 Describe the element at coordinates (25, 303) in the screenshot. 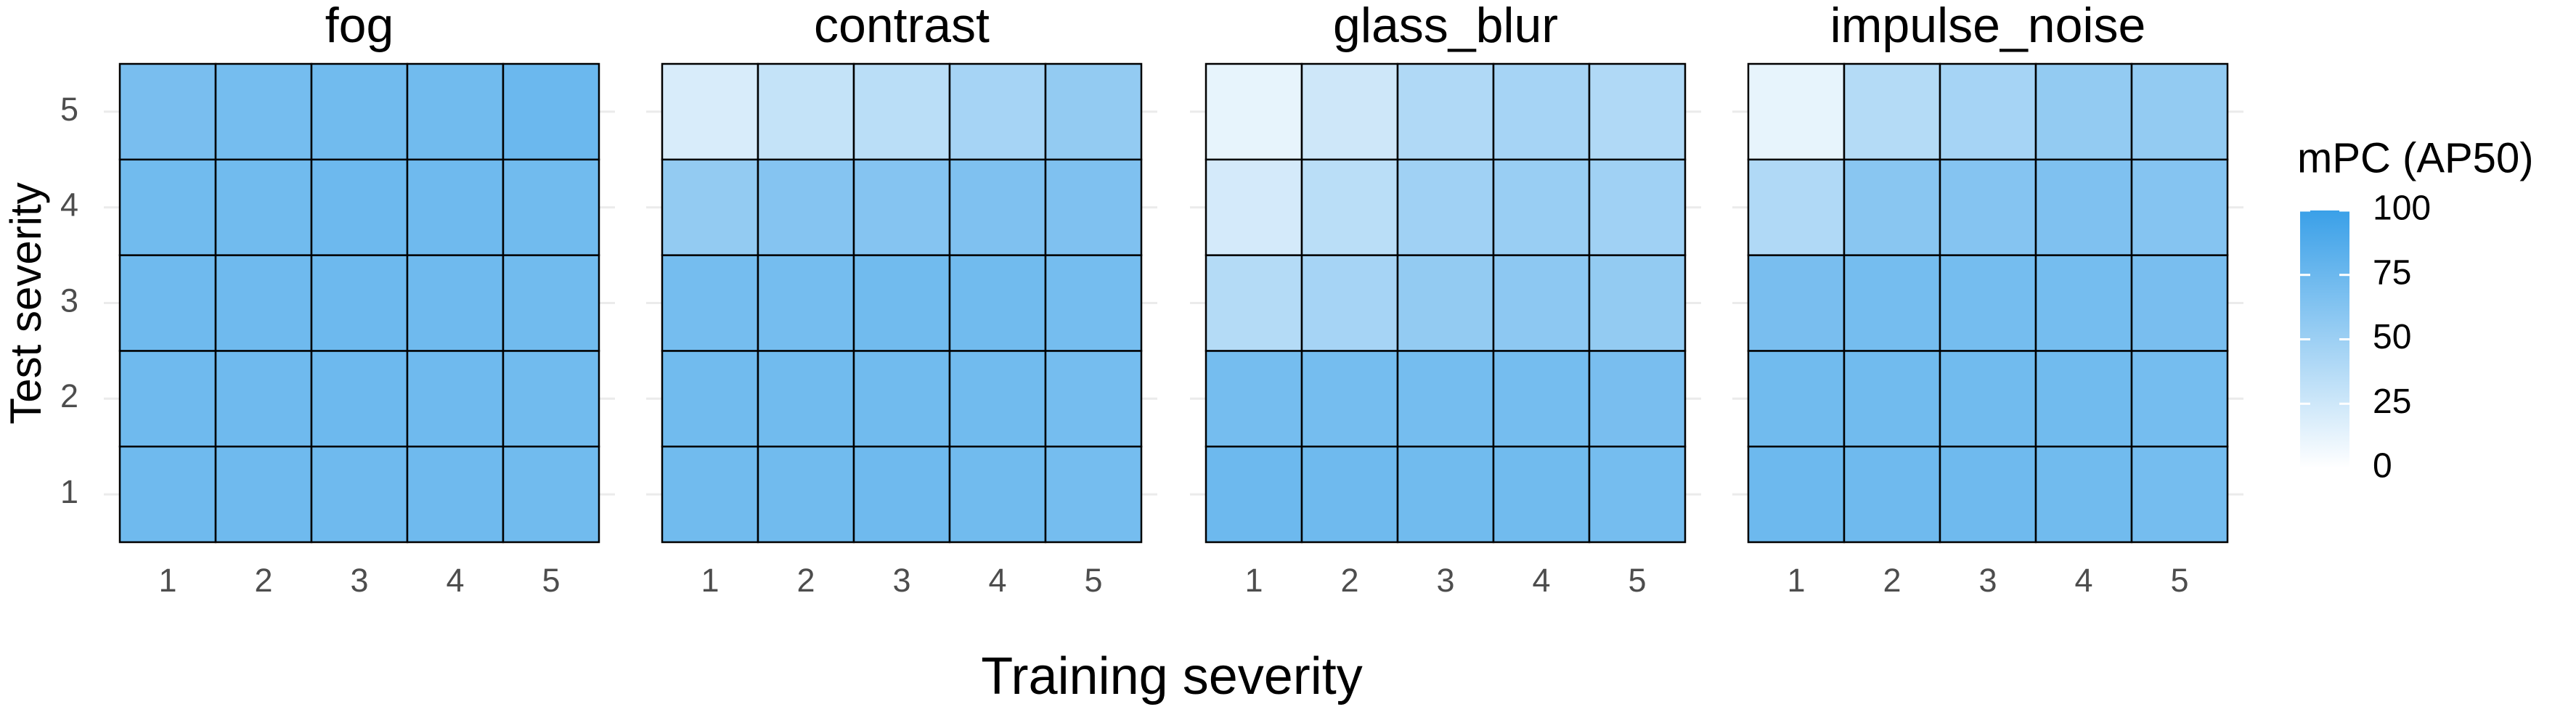

I see `y-axis-label: Test severity` at that location.